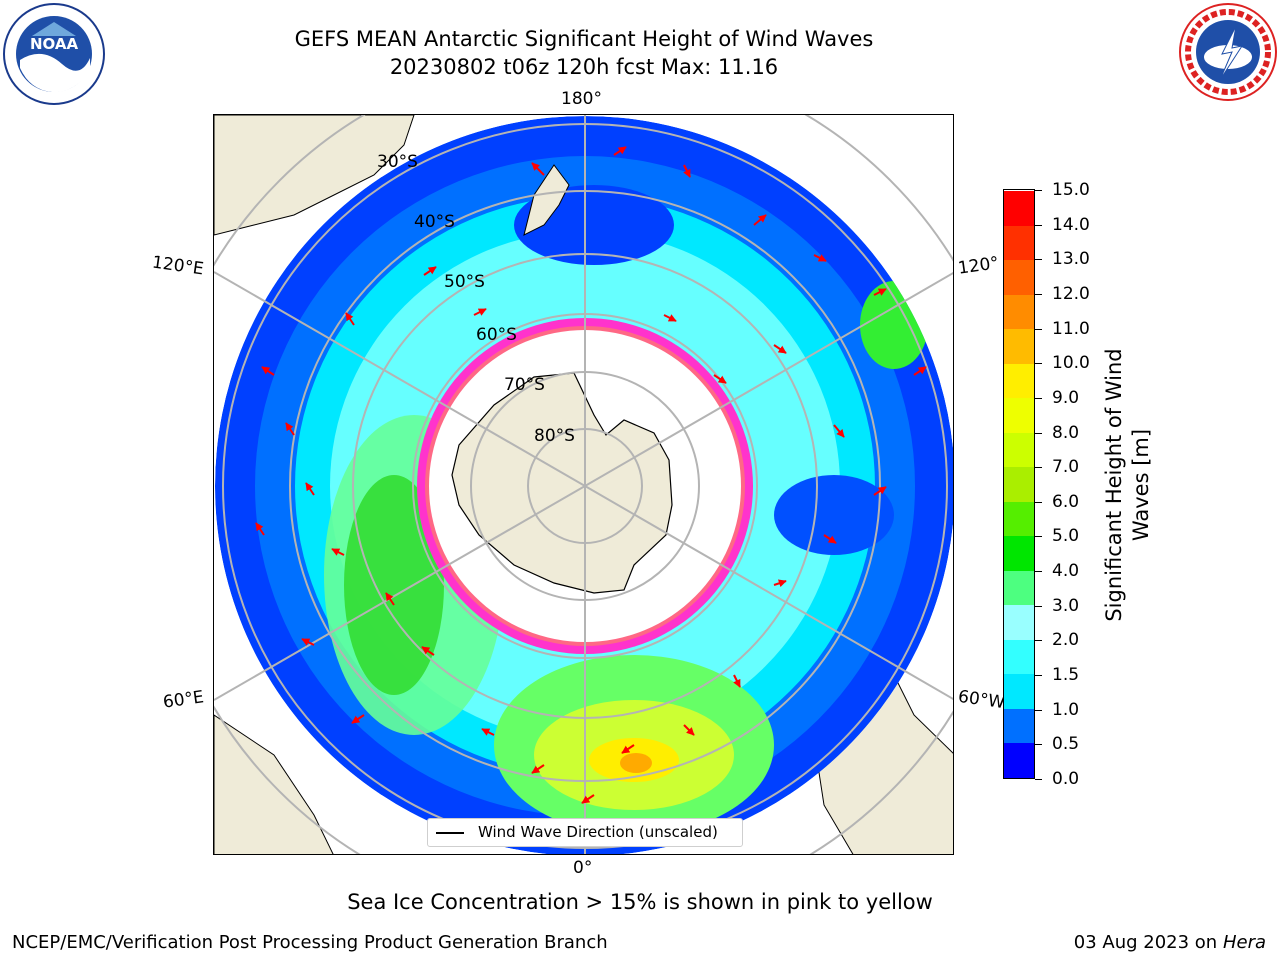 Image resolution: width=1280 pixels, height=960 pixels. What do you see at coordinates (1066, 397) in the screenshot?
I see `colorbar-tick-label: 9.0` at bounding box center [1066, 397].